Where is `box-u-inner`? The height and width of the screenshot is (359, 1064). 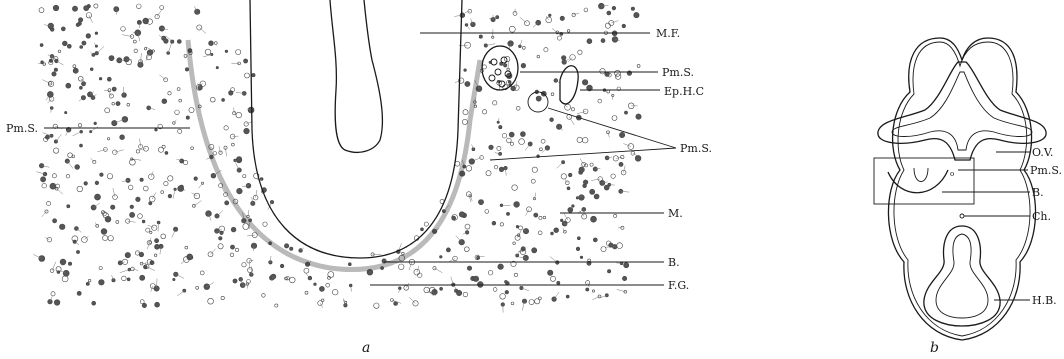
box-u-inner is located at coordinates (921, 174).